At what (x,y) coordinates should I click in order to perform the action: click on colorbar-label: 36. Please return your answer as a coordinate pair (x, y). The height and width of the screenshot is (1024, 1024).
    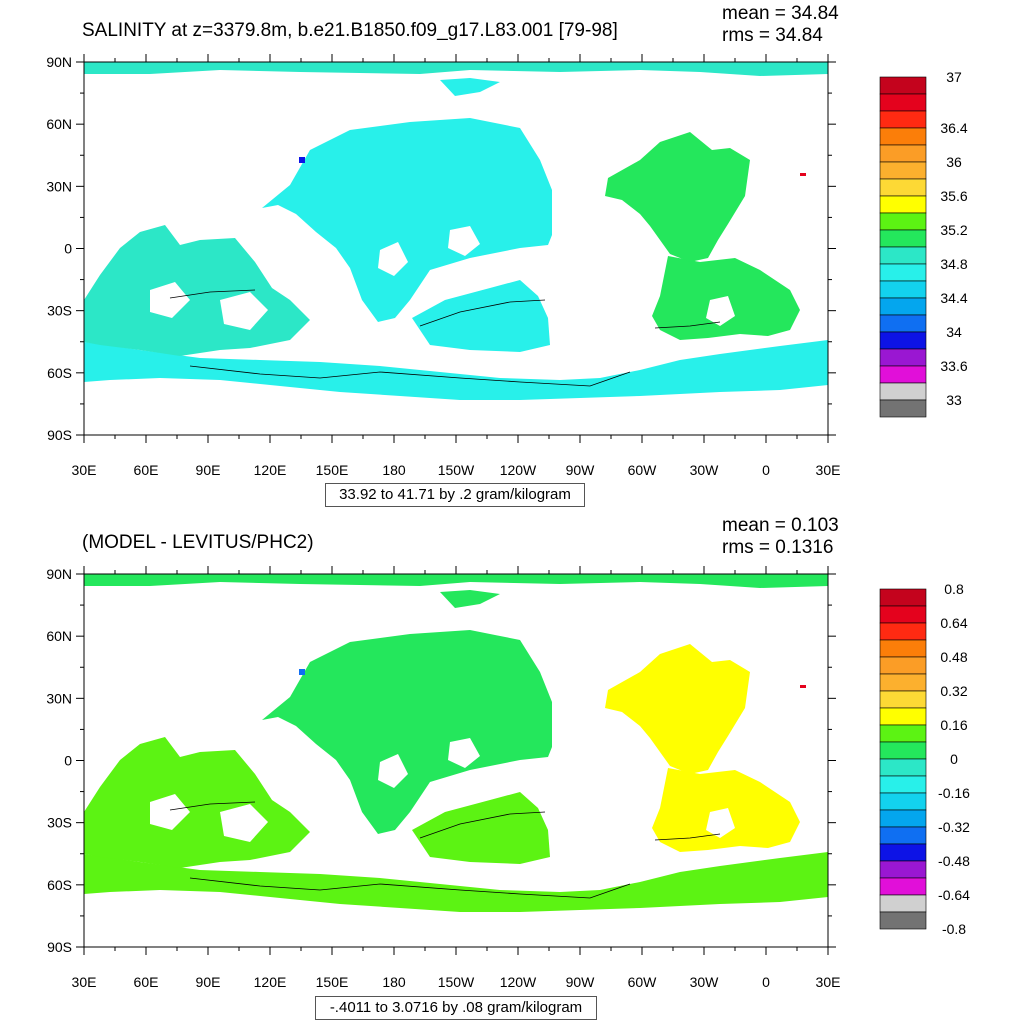
    Looking at the image, I should click on (954, 162).